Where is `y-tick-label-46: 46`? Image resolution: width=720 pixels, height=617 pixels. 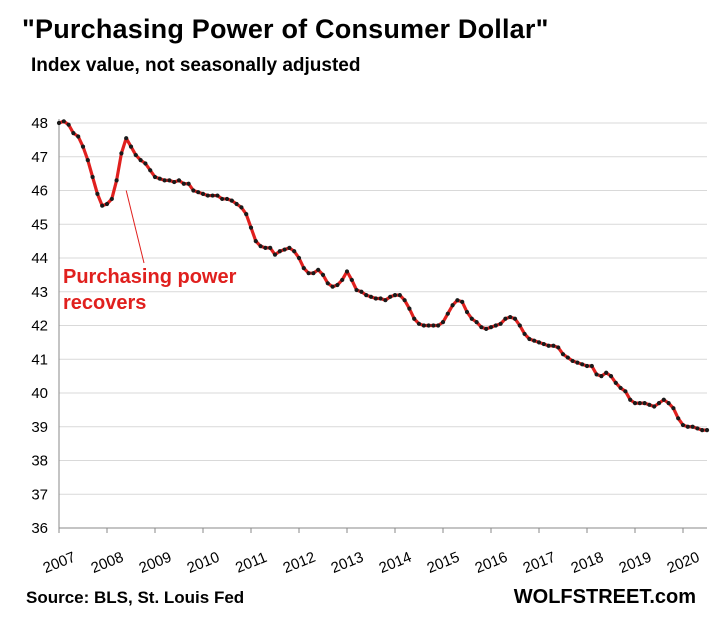 y-tick-label-46: 46 is located at coordinates (39, 191).